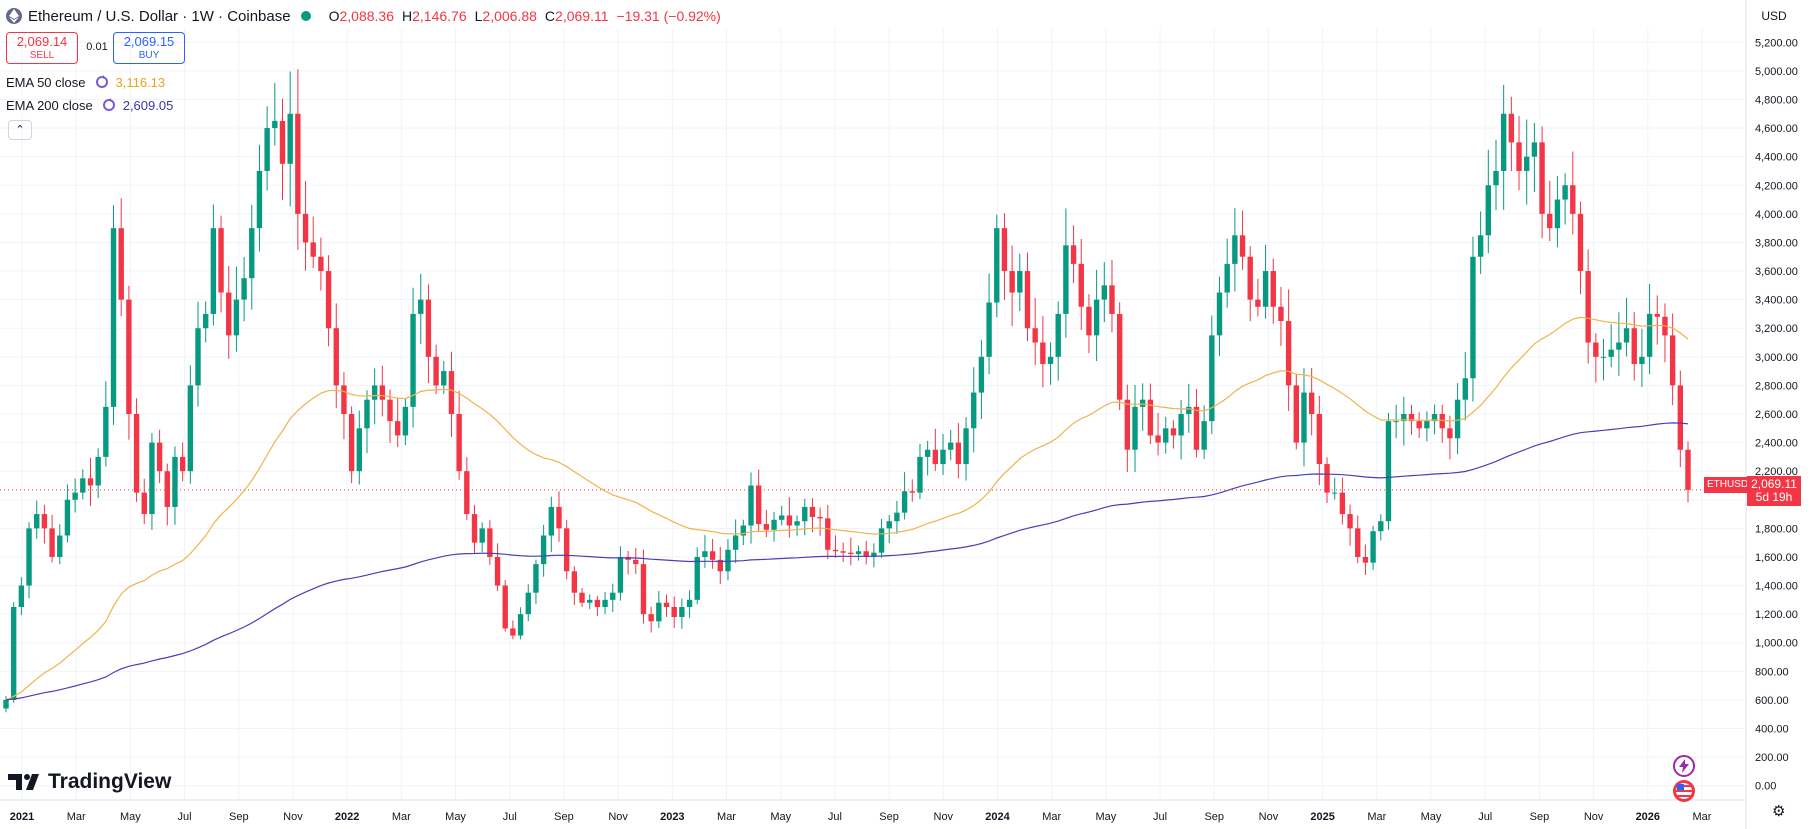  Describe the element at coordinates (1774, 497) in the screenshot. I see `bar-countdown: 5d 19h` at that location.